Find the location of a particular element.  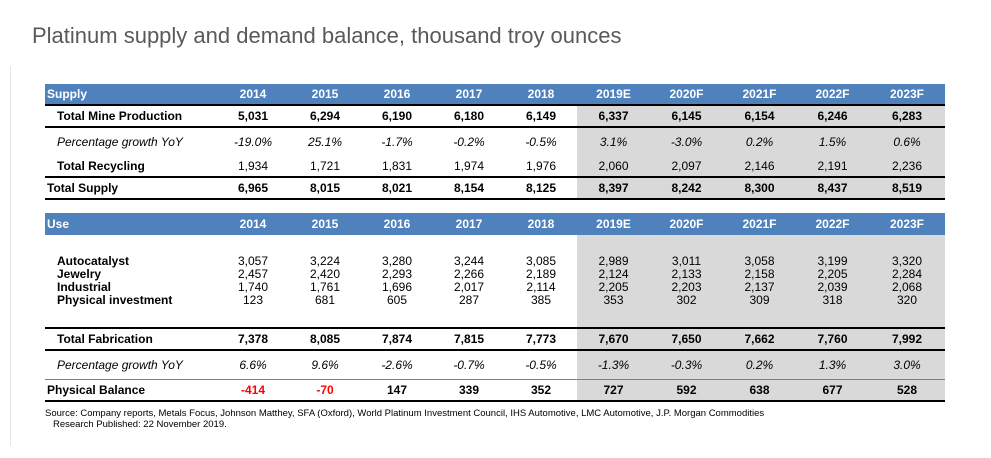

table-cell: 6,154 is located at coordinates (759, 116).